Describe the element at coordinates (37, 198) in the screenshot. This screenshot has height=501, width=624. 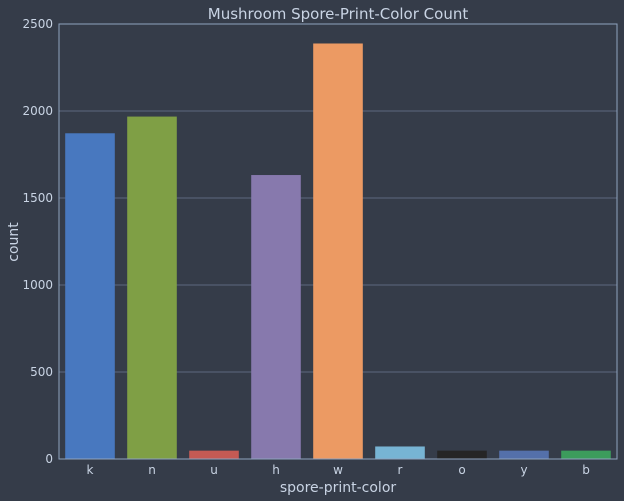
I see `y-tick-label: 1500` at that location.